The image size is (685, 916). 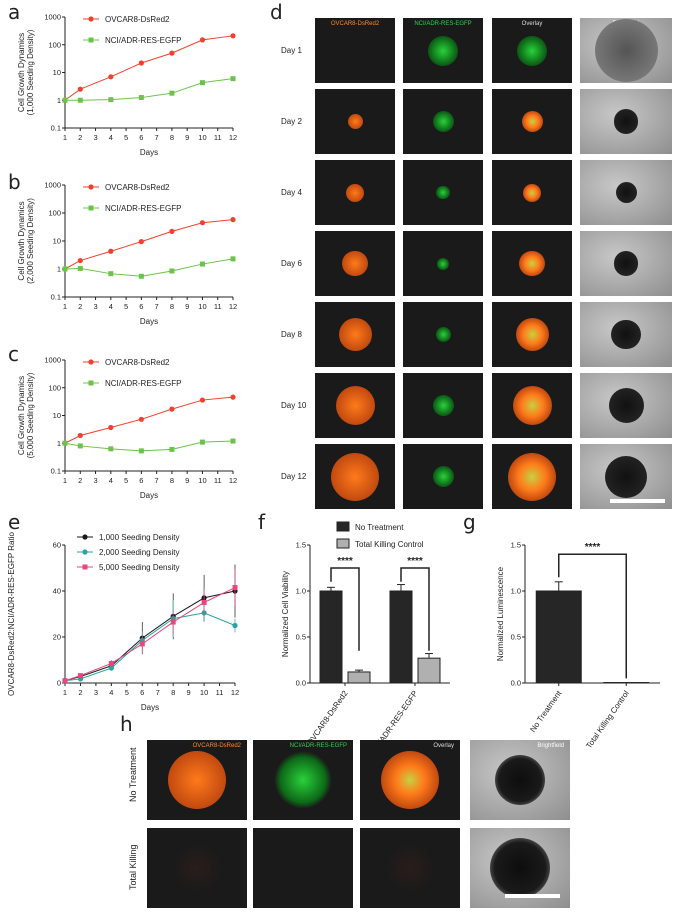 I want to click on legend-label: 1,000 Seeding Density, so click(x=139, y=537).